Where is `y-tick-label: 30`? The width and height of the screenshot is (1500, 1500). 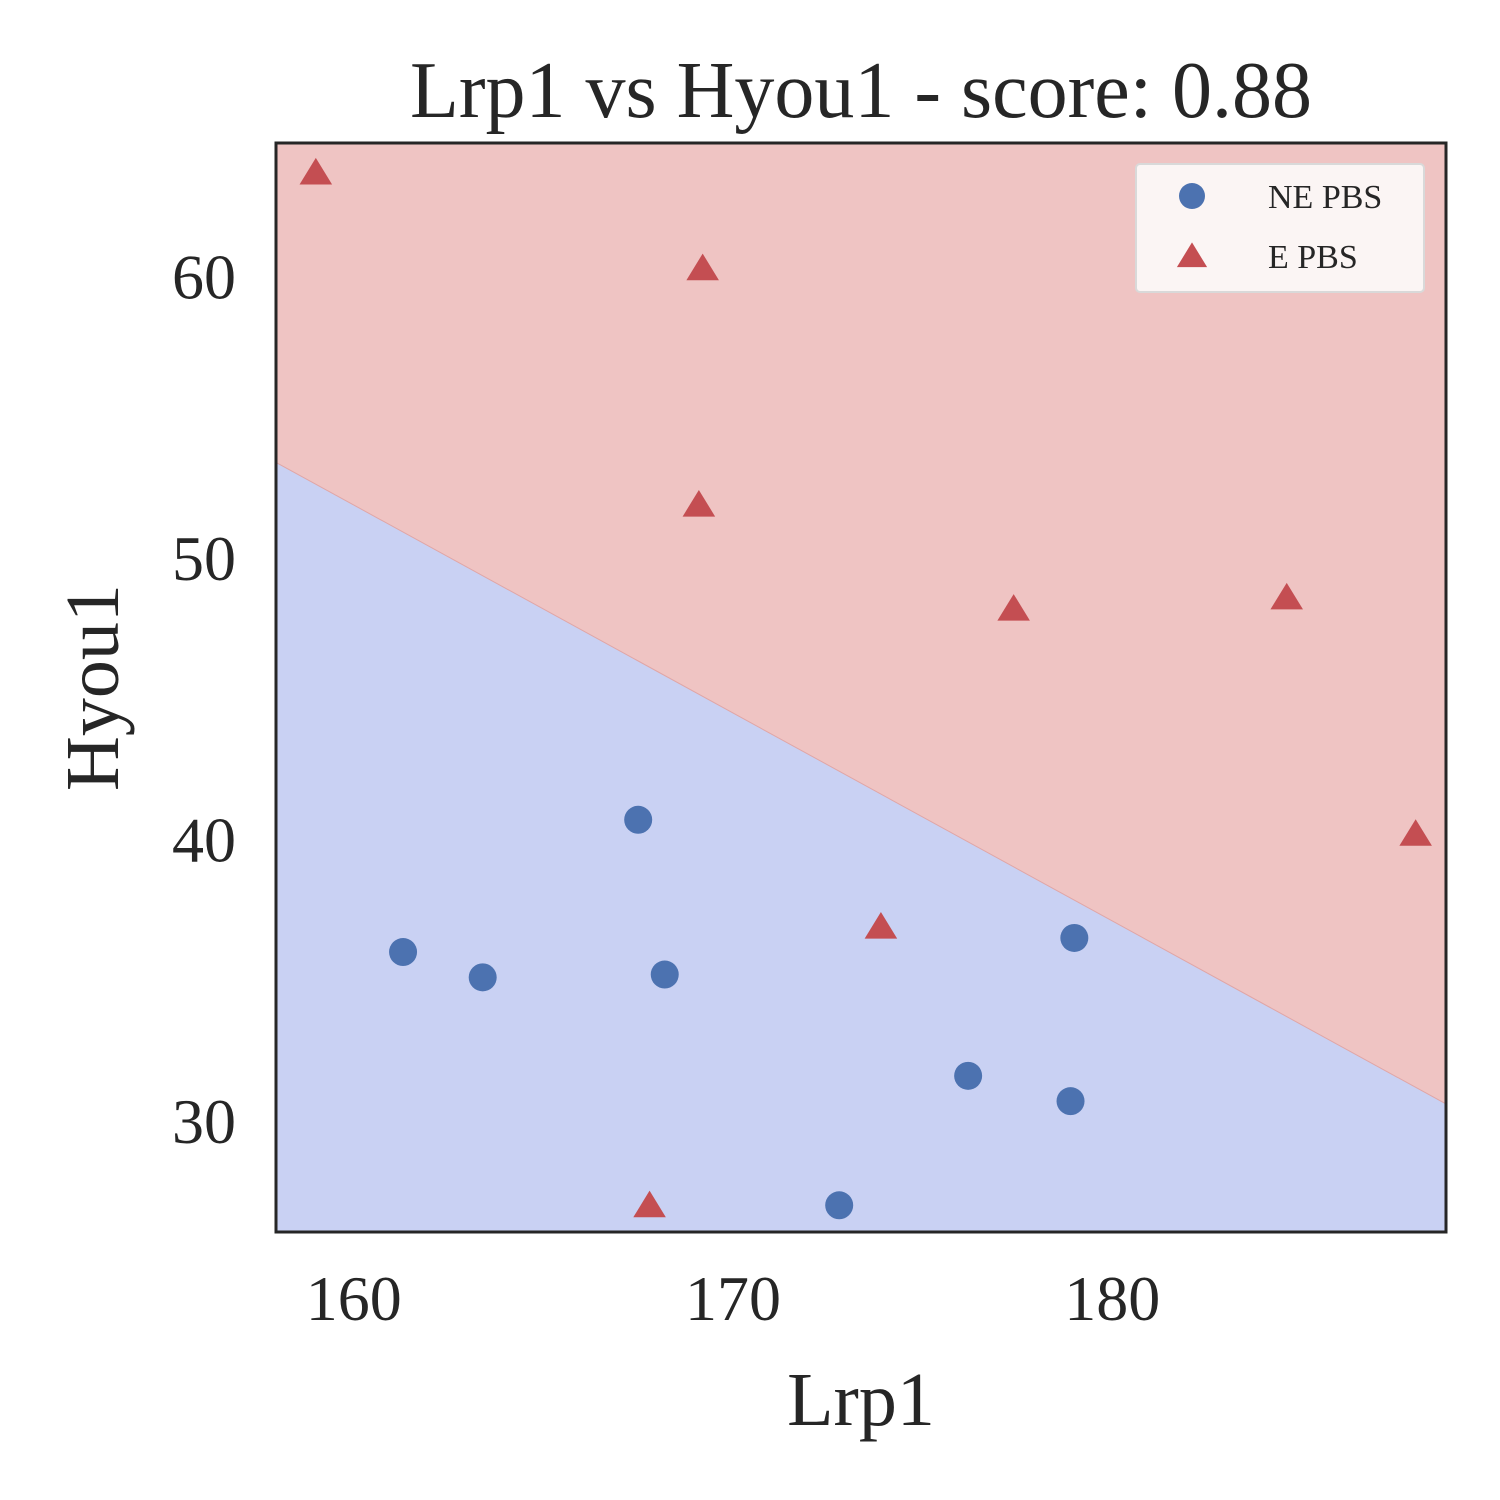 y-tick-label: 30 is located at coordinates (204, 1121).